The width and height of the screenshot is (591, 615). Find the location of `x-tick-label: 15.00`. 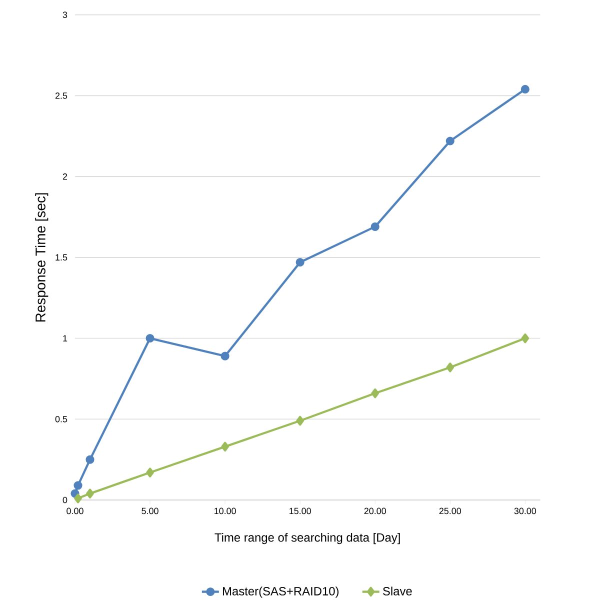

x-tick-label: 15.00 is located at coordinates (300, 511).